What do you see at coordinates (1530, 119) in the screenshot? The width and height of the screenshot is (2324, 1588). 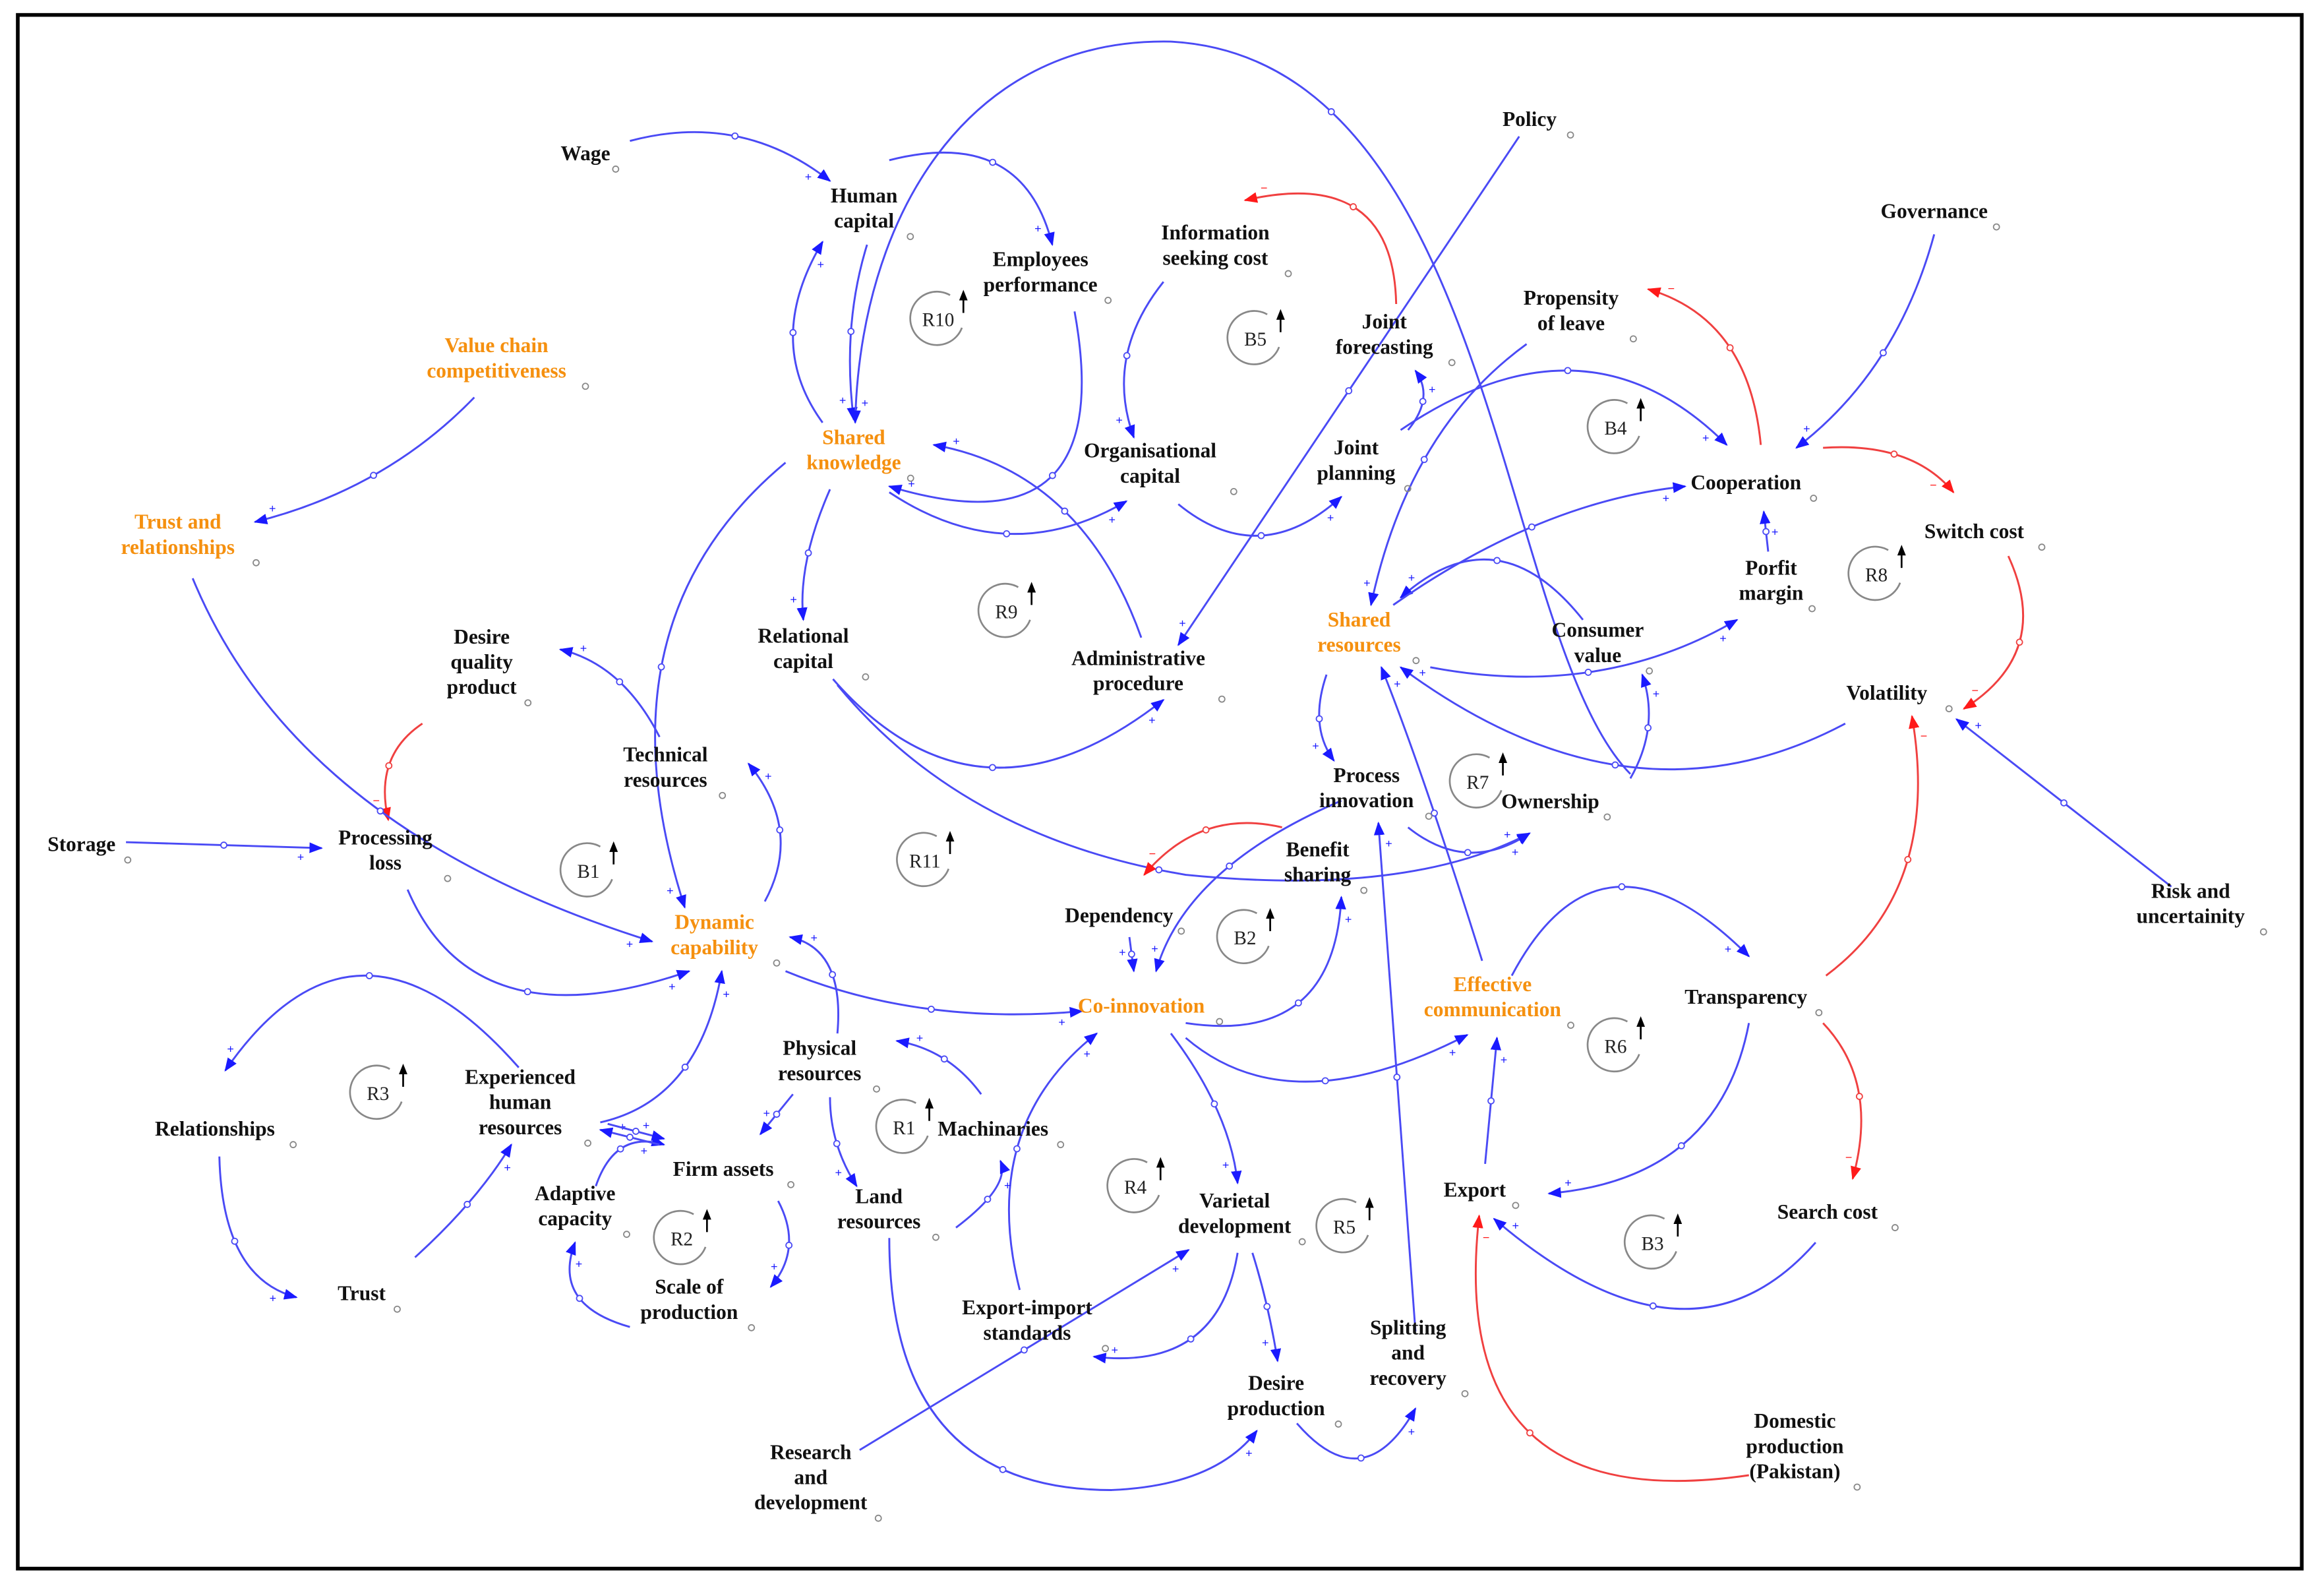 I see `variable-label: Policy` at bounding box center [1530, 119].